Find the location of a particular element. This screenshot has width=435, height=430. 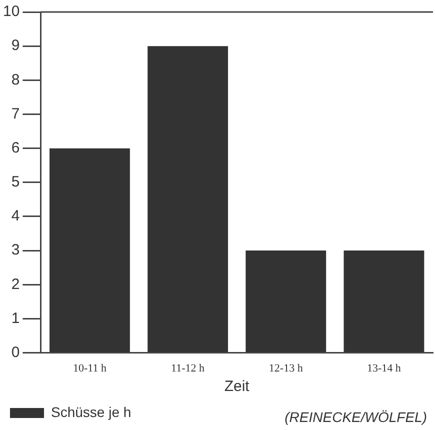

x-tick-label: 10-11 h is located at coordinates (89, 368).